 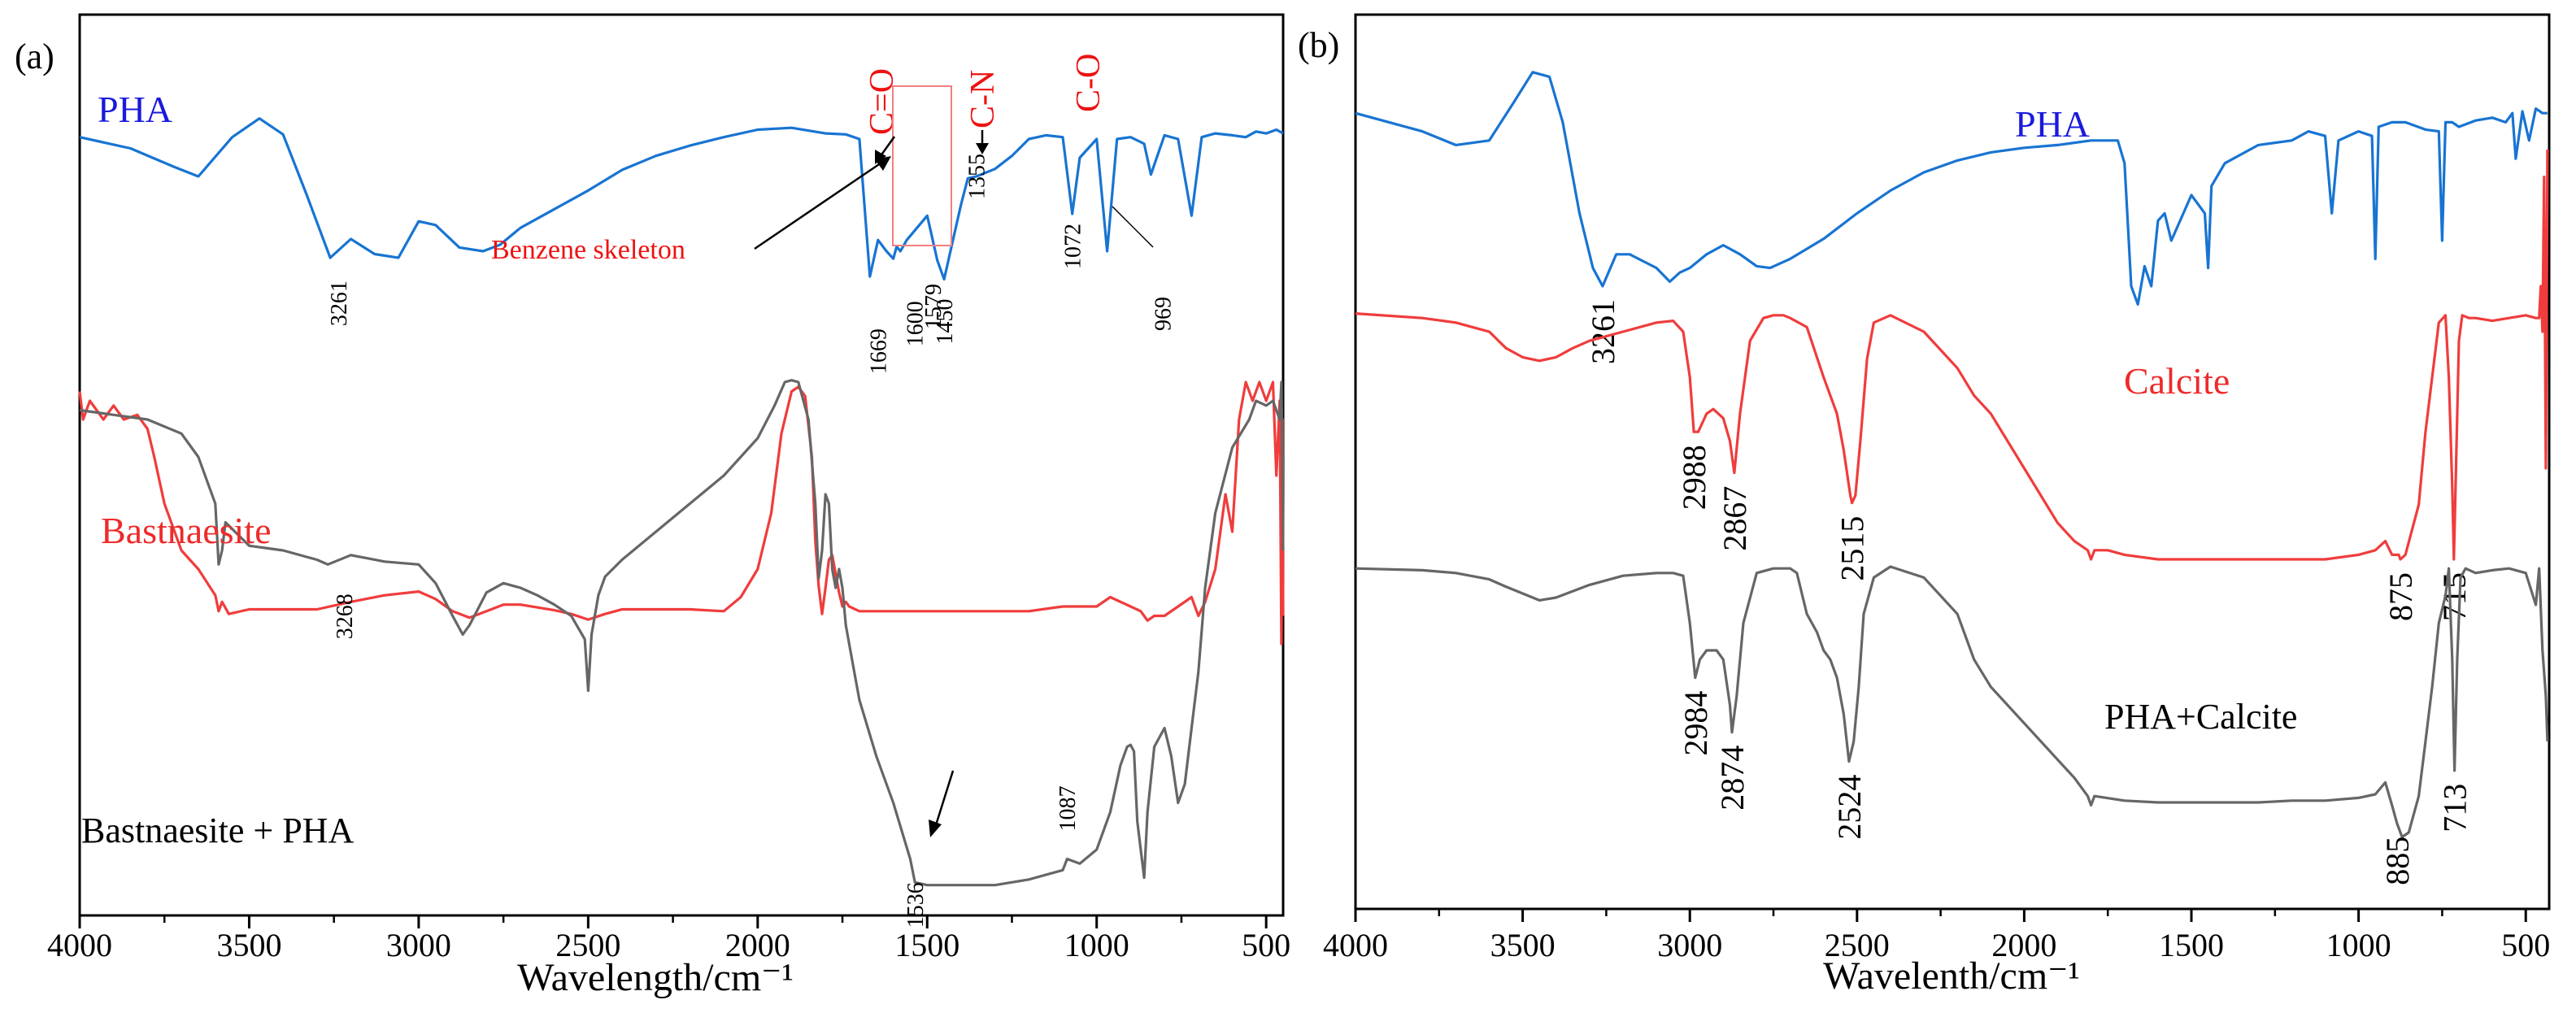 What do you see at coordinates (933, 307) in the screenshot?
I see `peak-label-a-1579: 1579` at bounding box center [933, 307].